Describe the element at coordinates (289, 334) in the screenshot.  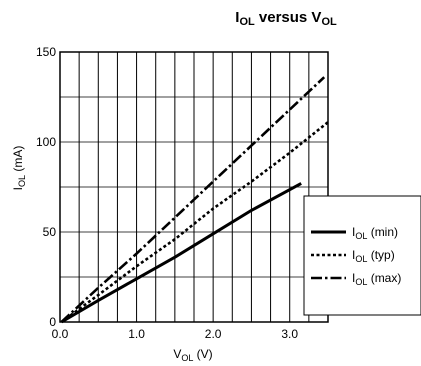
I see `x-tick-label: 3.0` at that location.